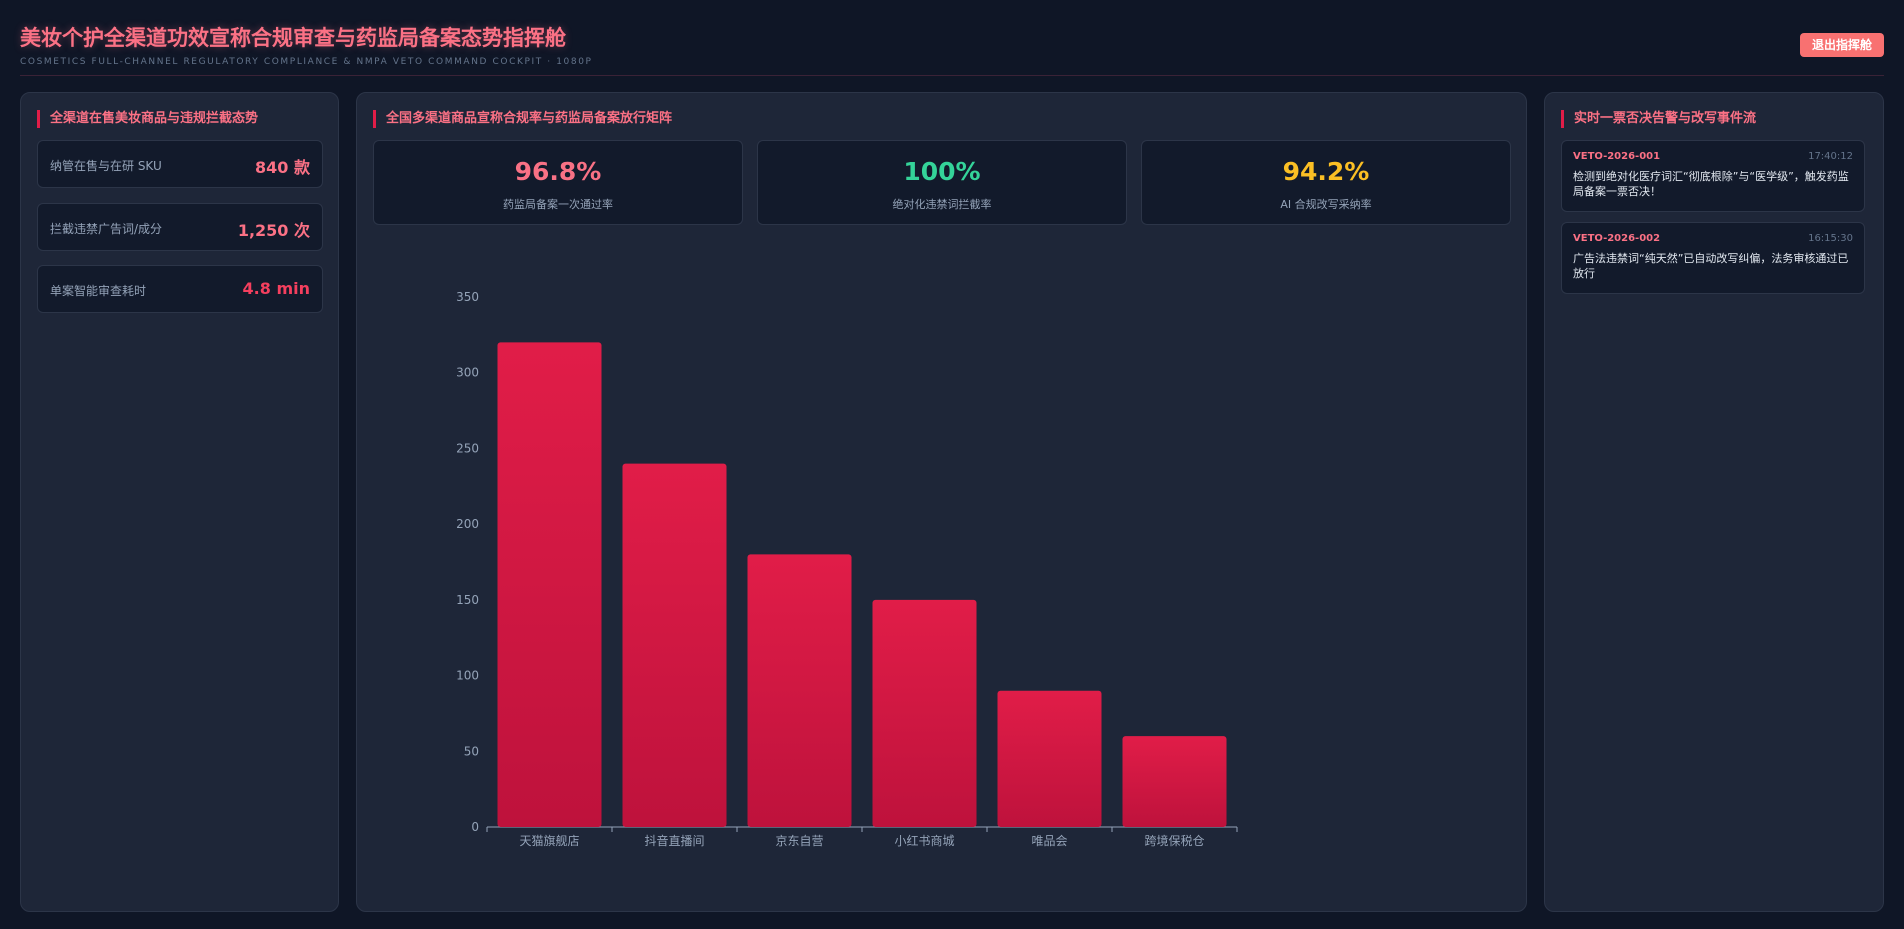  What do you see at coordinates (467, 373) in the screenshot?
I see `y-tick-label: 300` at bounding box center [467, 373].